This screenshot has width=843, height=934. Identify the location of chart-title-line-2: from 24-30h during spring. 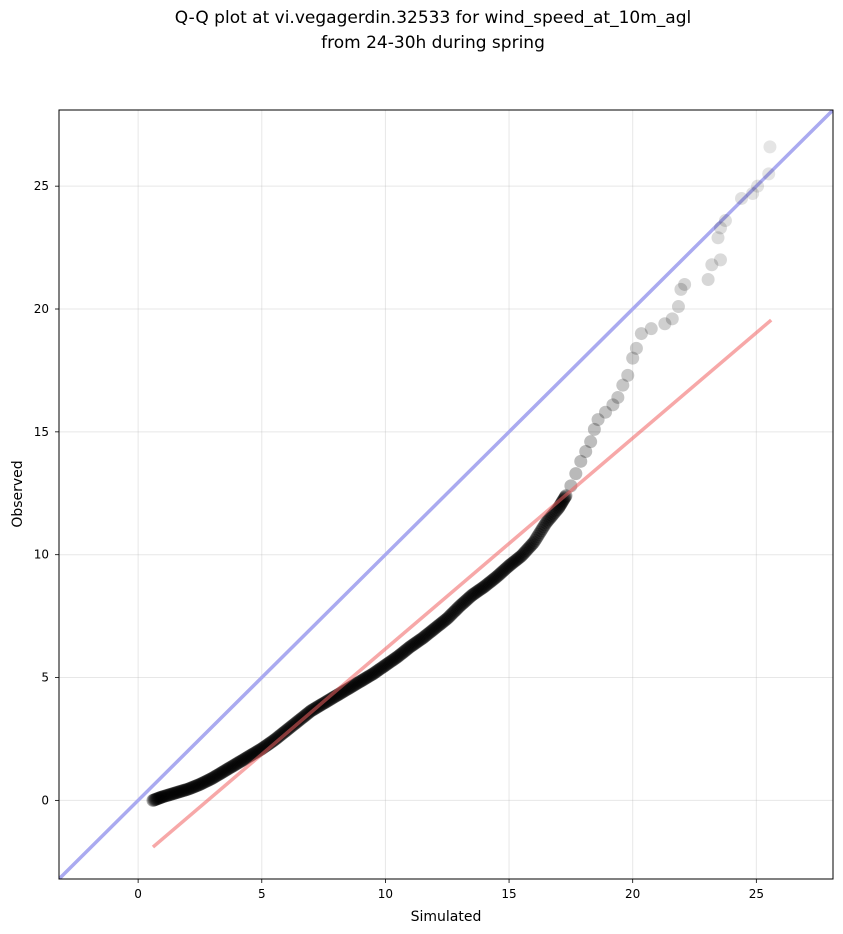
(433, 43).